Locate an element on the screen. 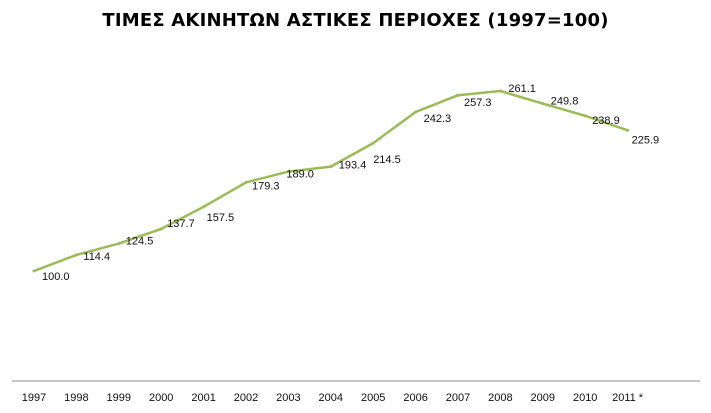 The image size is (711, 413). x-tick-label: 2004 is located at coordinates (331, 398).